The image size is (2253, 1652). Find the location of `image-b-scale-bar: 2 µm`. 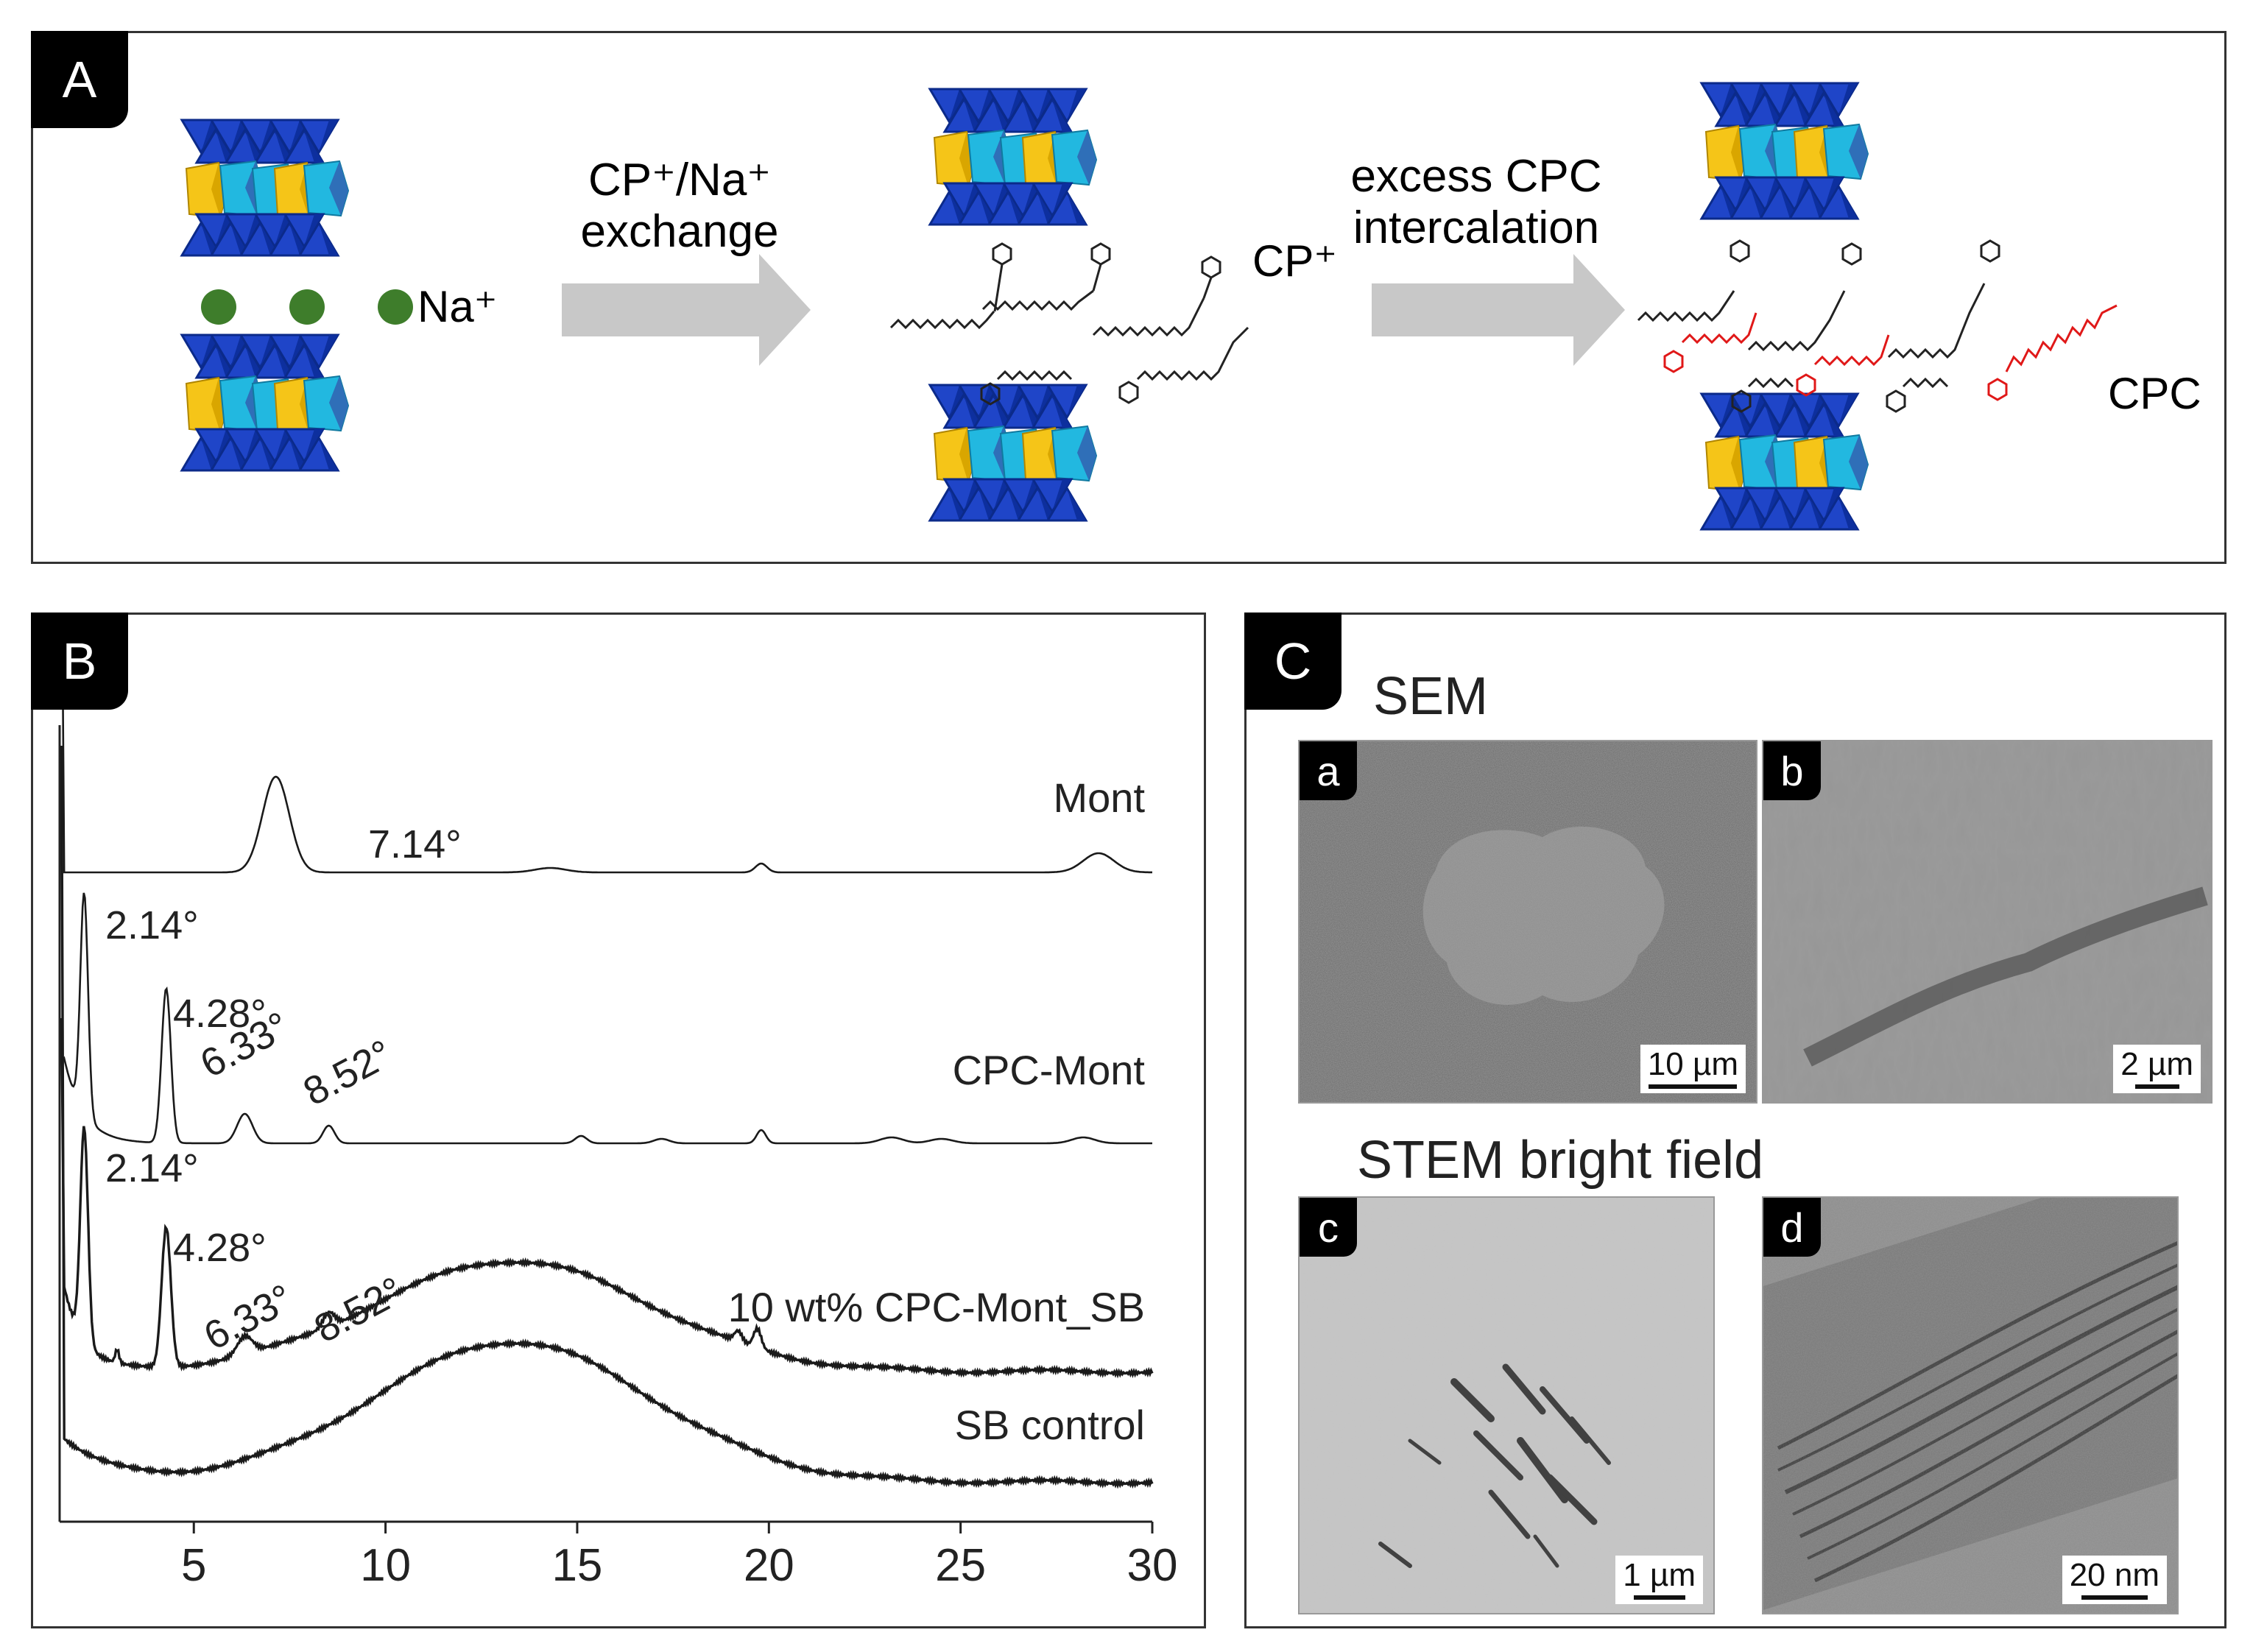

image-b-scale-bar: 2 µm is located at coordinates (2157, 1069).